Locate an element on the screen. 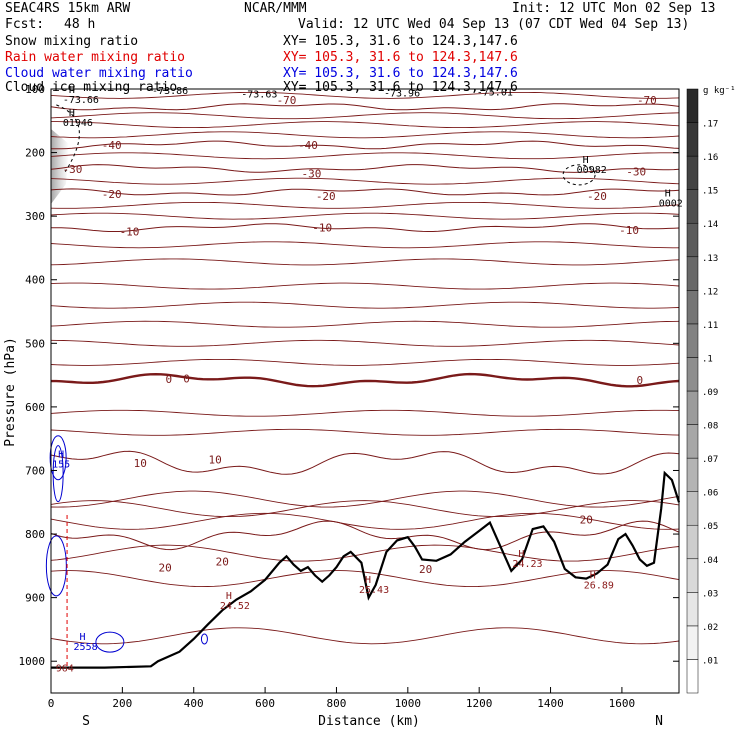  colorbar-tick-label: .04 is located at coordinates (710, 561).